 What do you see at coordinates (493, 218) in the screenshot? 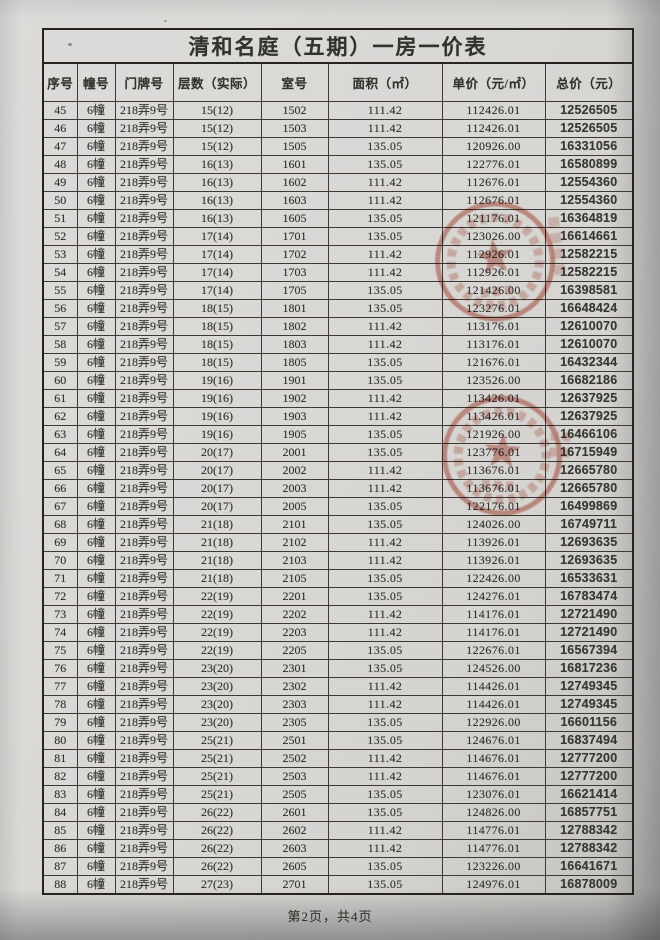
I see `table-cell: 121176.01` at bounding box center [493, 218].